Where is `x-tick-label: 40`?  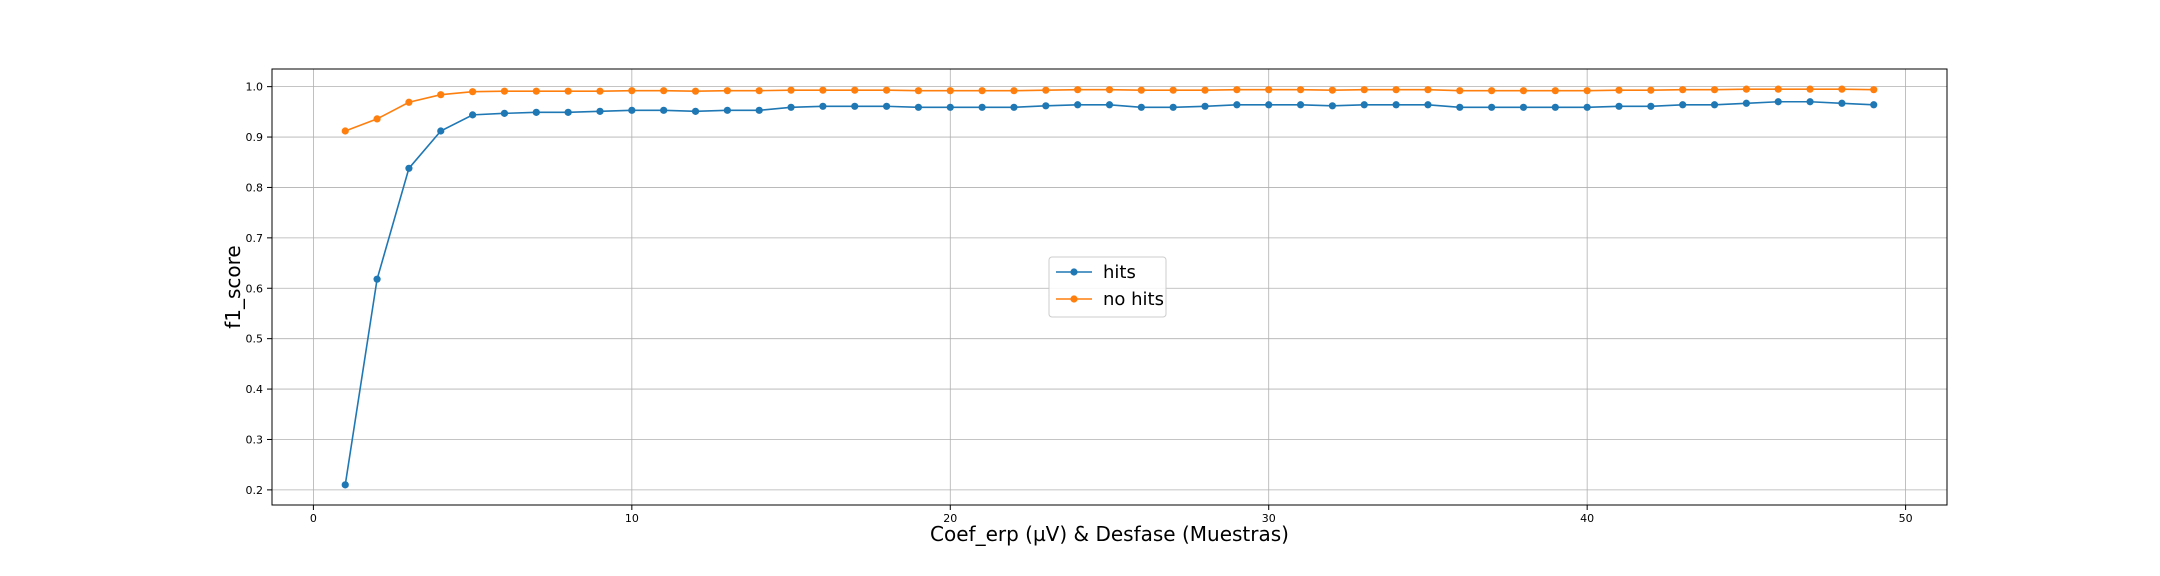
x-tick-label: 40 is located at coordinates (1587, 518).